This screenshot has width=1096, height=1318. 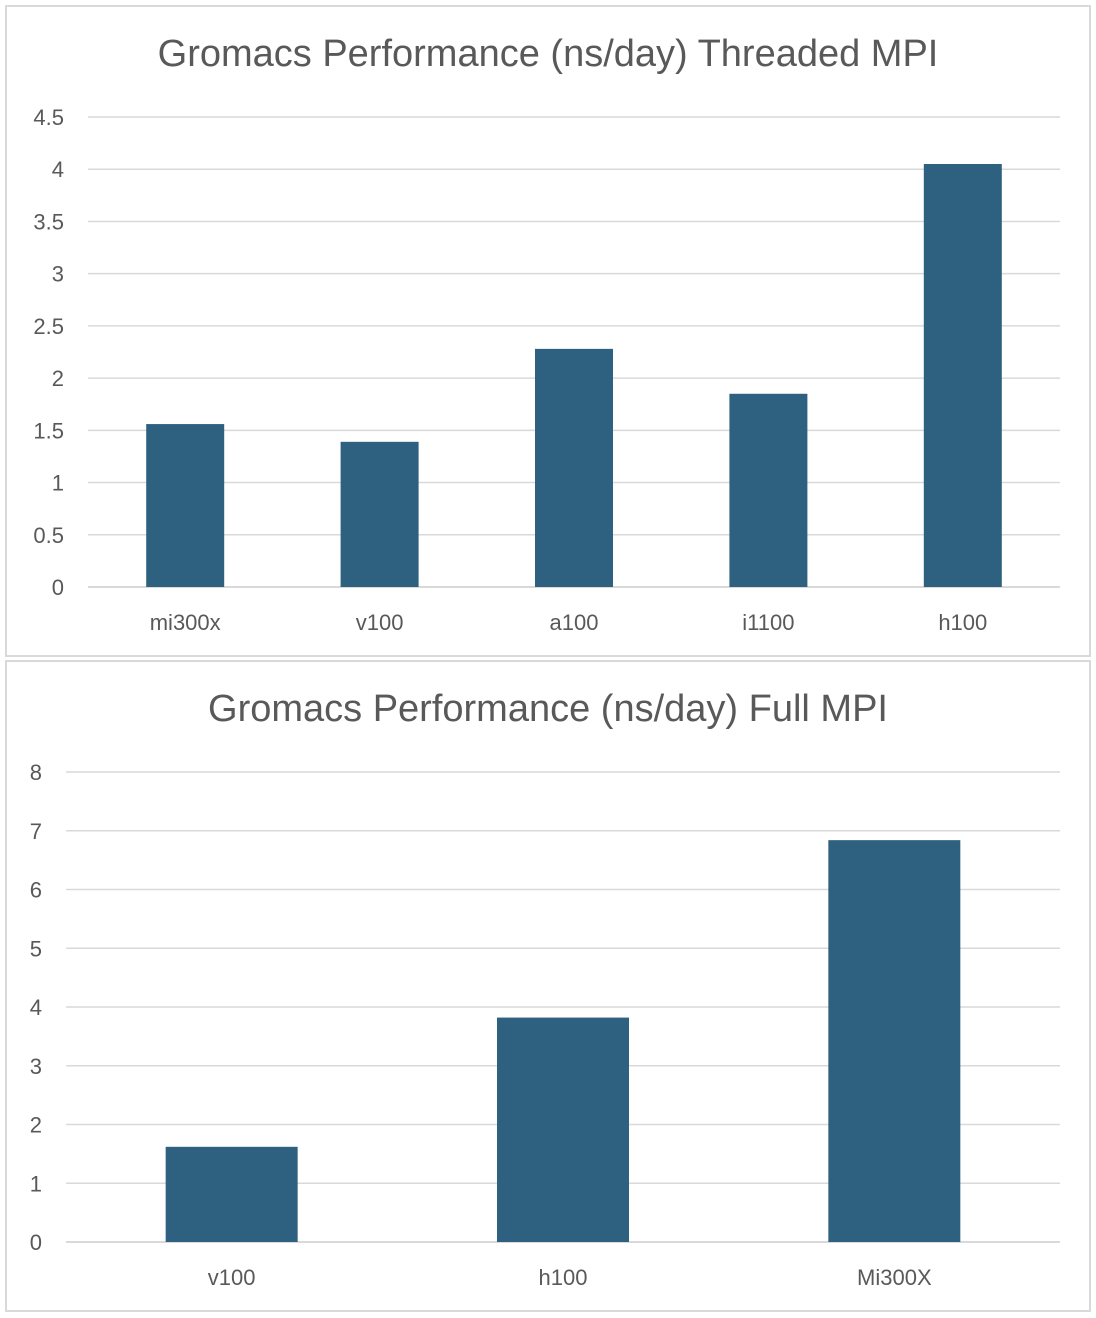 What do you see at coordinates (36, 831) in the screenshot?
I see `y-tick-label: 7` at bounding box center [36, 831].